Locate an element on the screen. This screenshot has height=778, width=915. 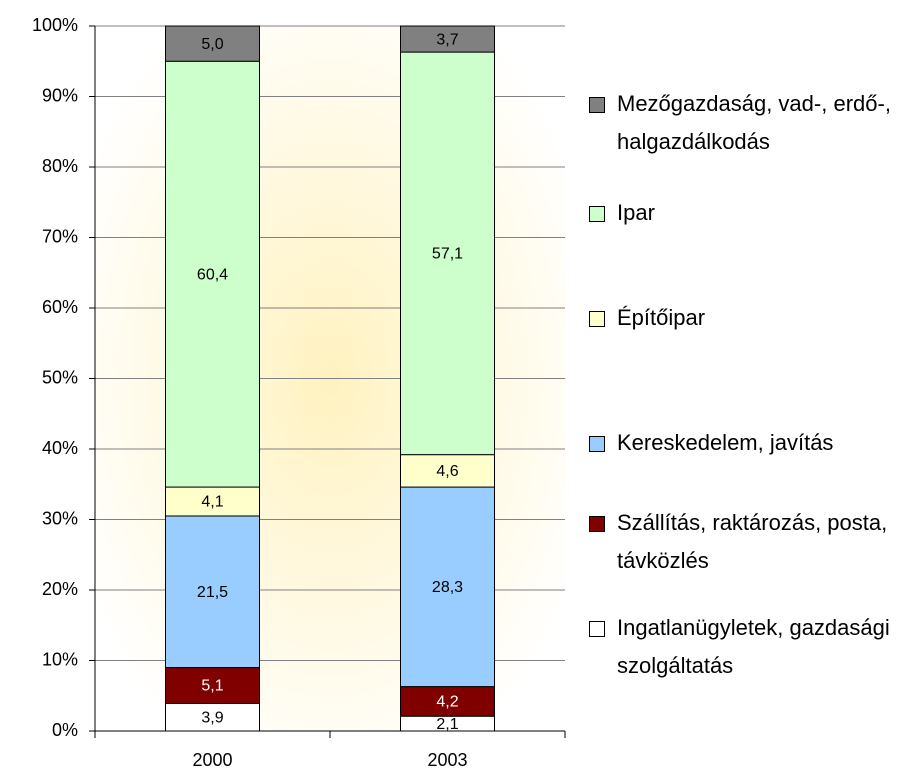
value-label: 60,4 is located at coordinates (212, 274).